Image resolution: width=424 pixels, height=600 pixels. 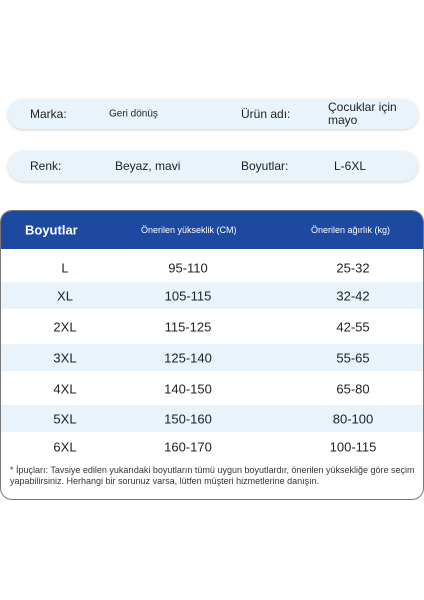 What do you see at coordinates (46, 166) in the screenshot?
I see `color-label: Renk:` at bounding box center [46, 166].